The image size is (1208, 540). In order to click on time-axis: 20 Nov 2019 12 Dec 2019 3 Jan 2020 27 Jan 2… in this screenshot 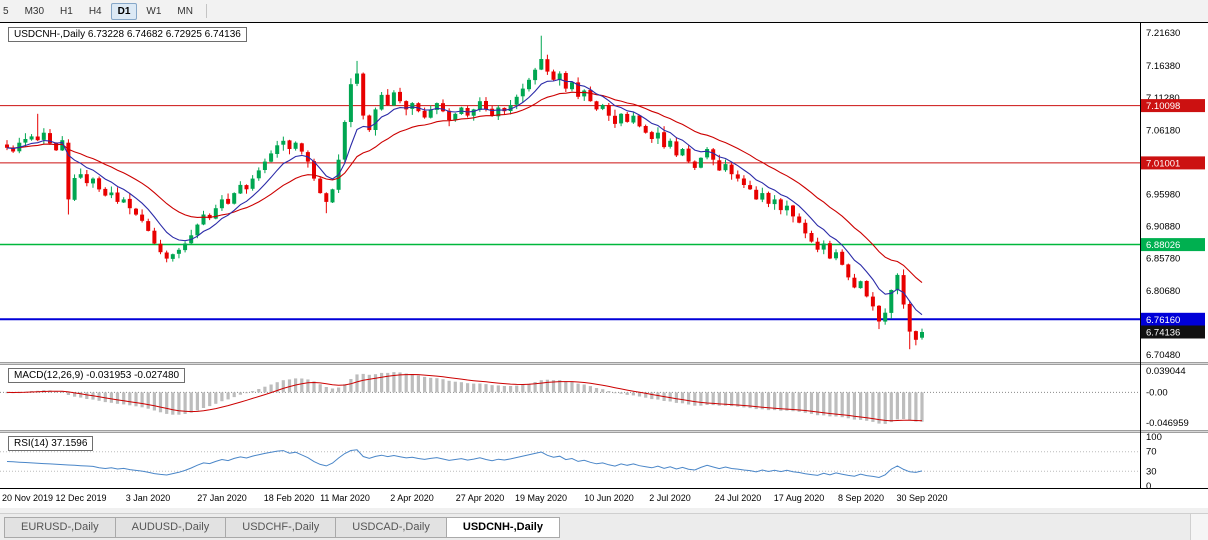, I will do `click(604, 498)`.